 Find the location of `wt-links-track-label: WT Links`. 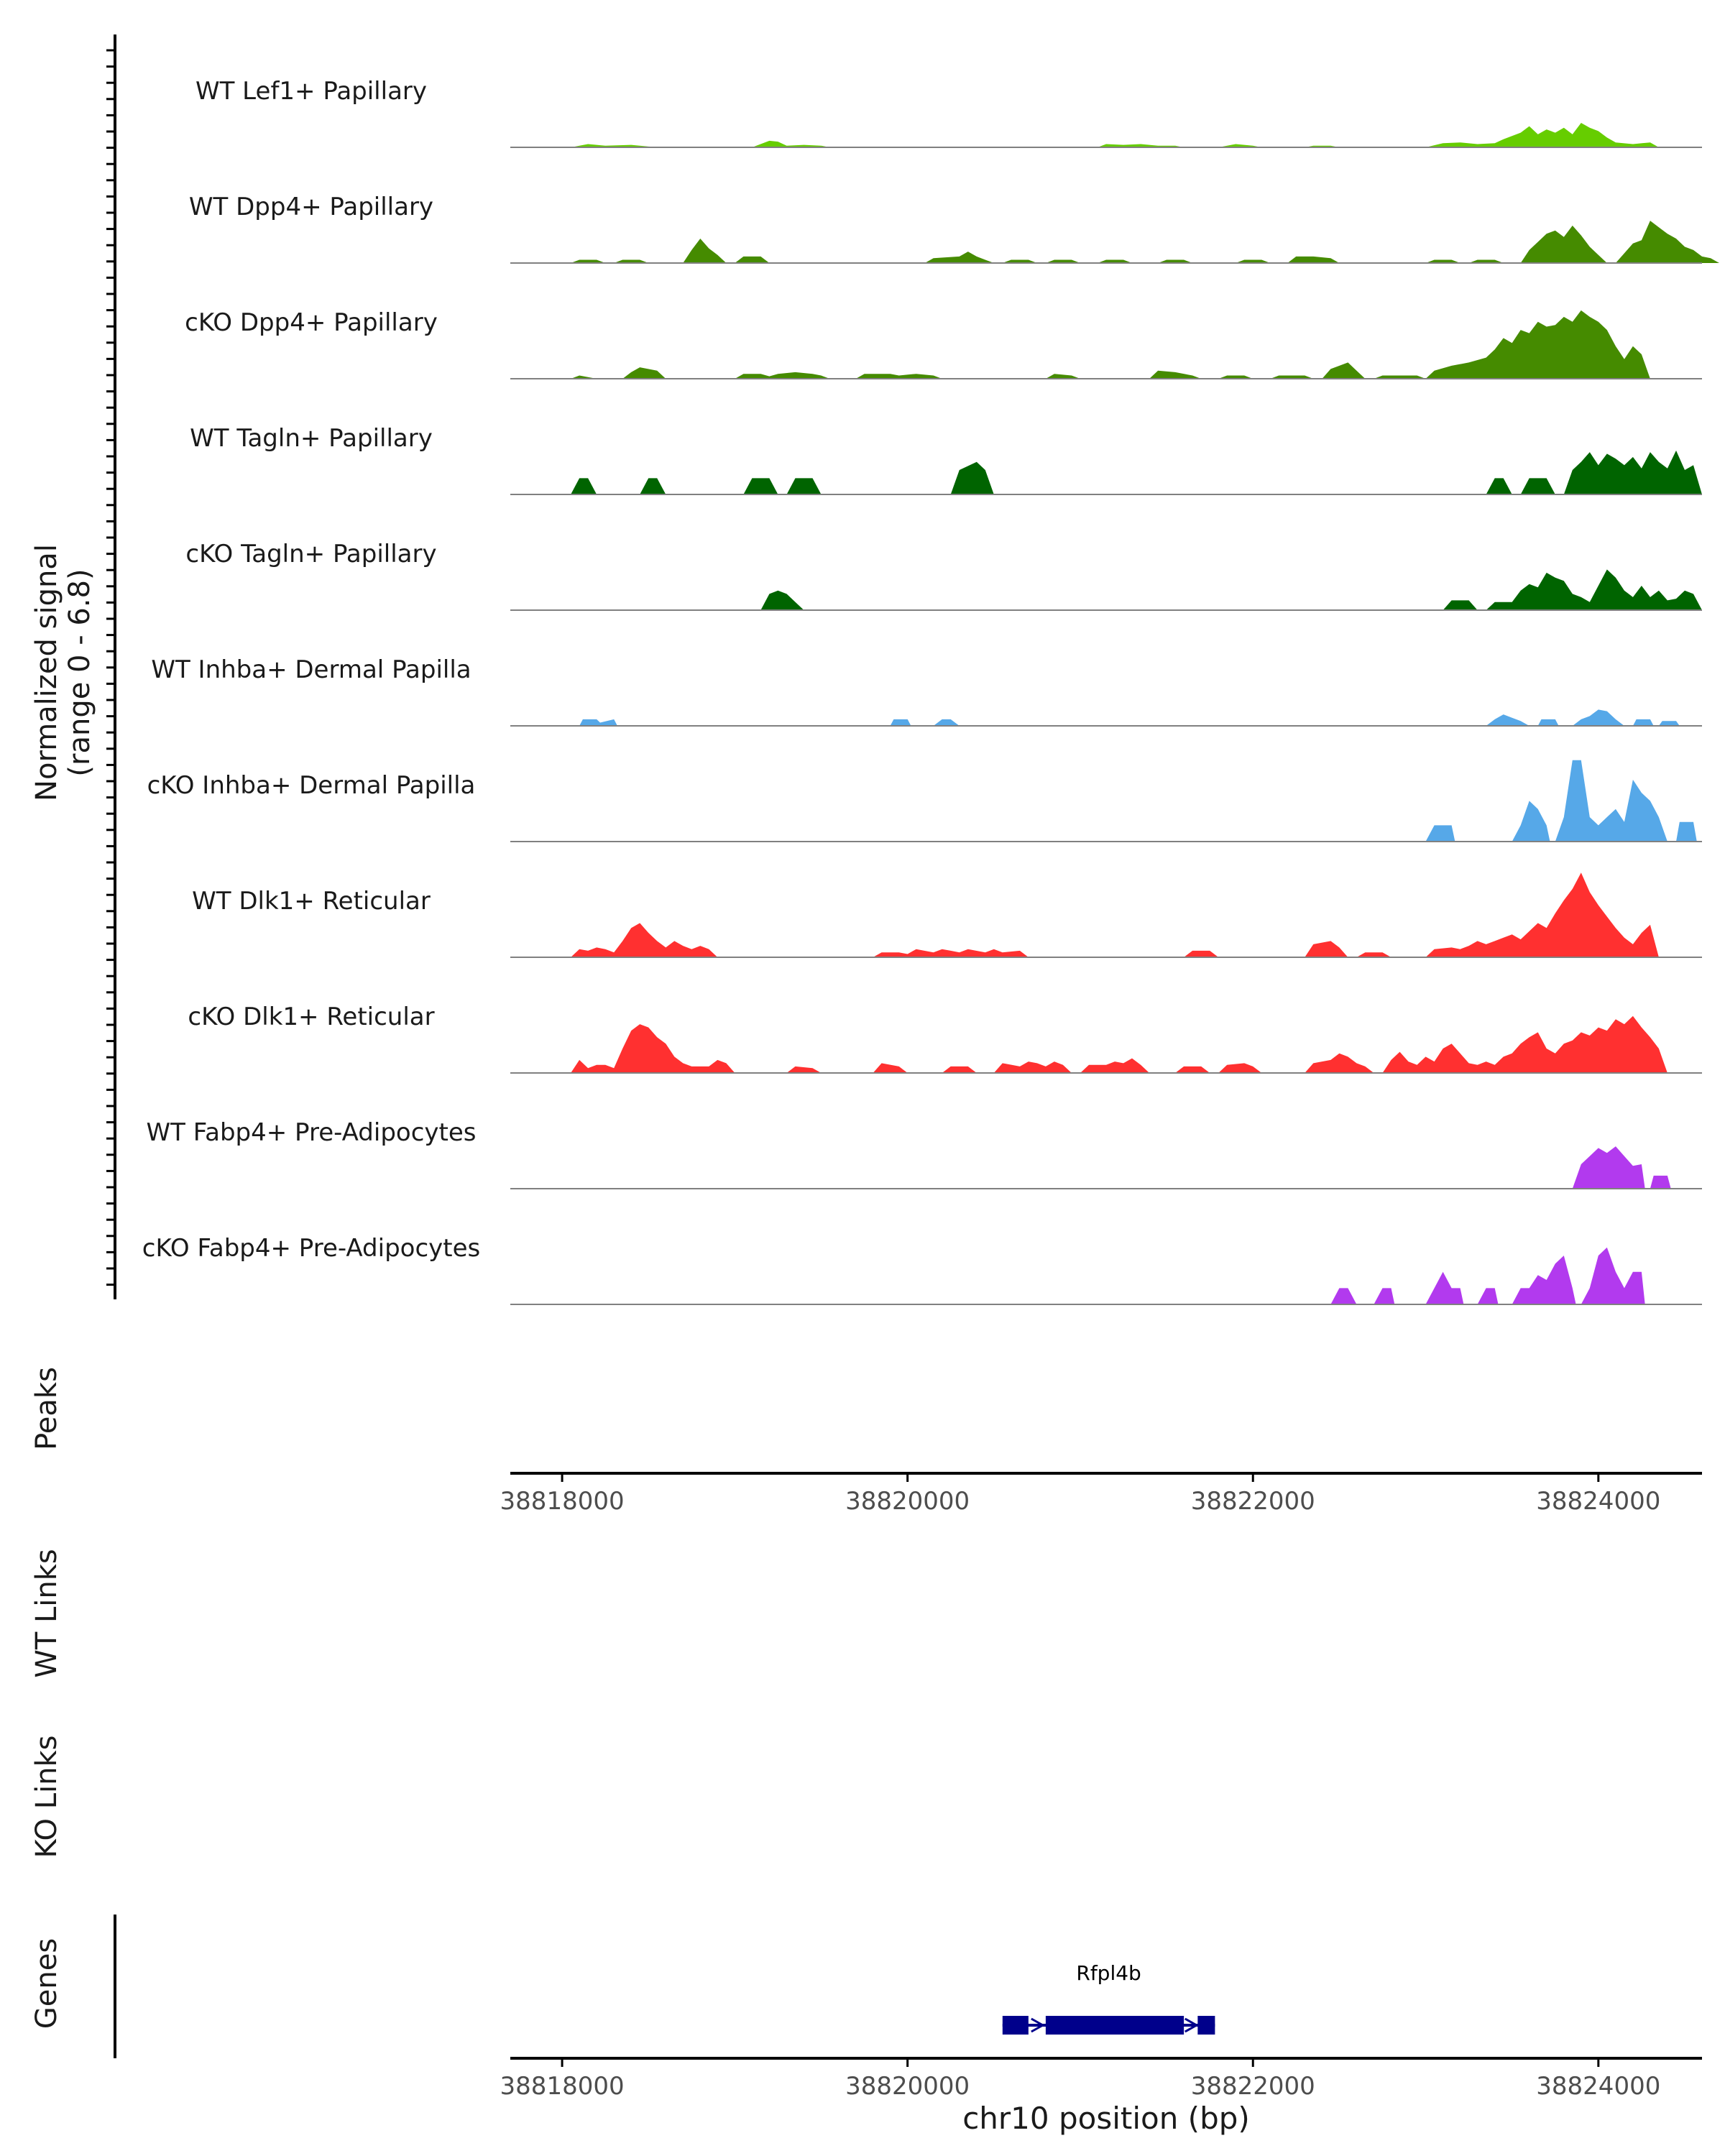

wt-links-track-label: WT Links is located at coordinates (46, 1613).